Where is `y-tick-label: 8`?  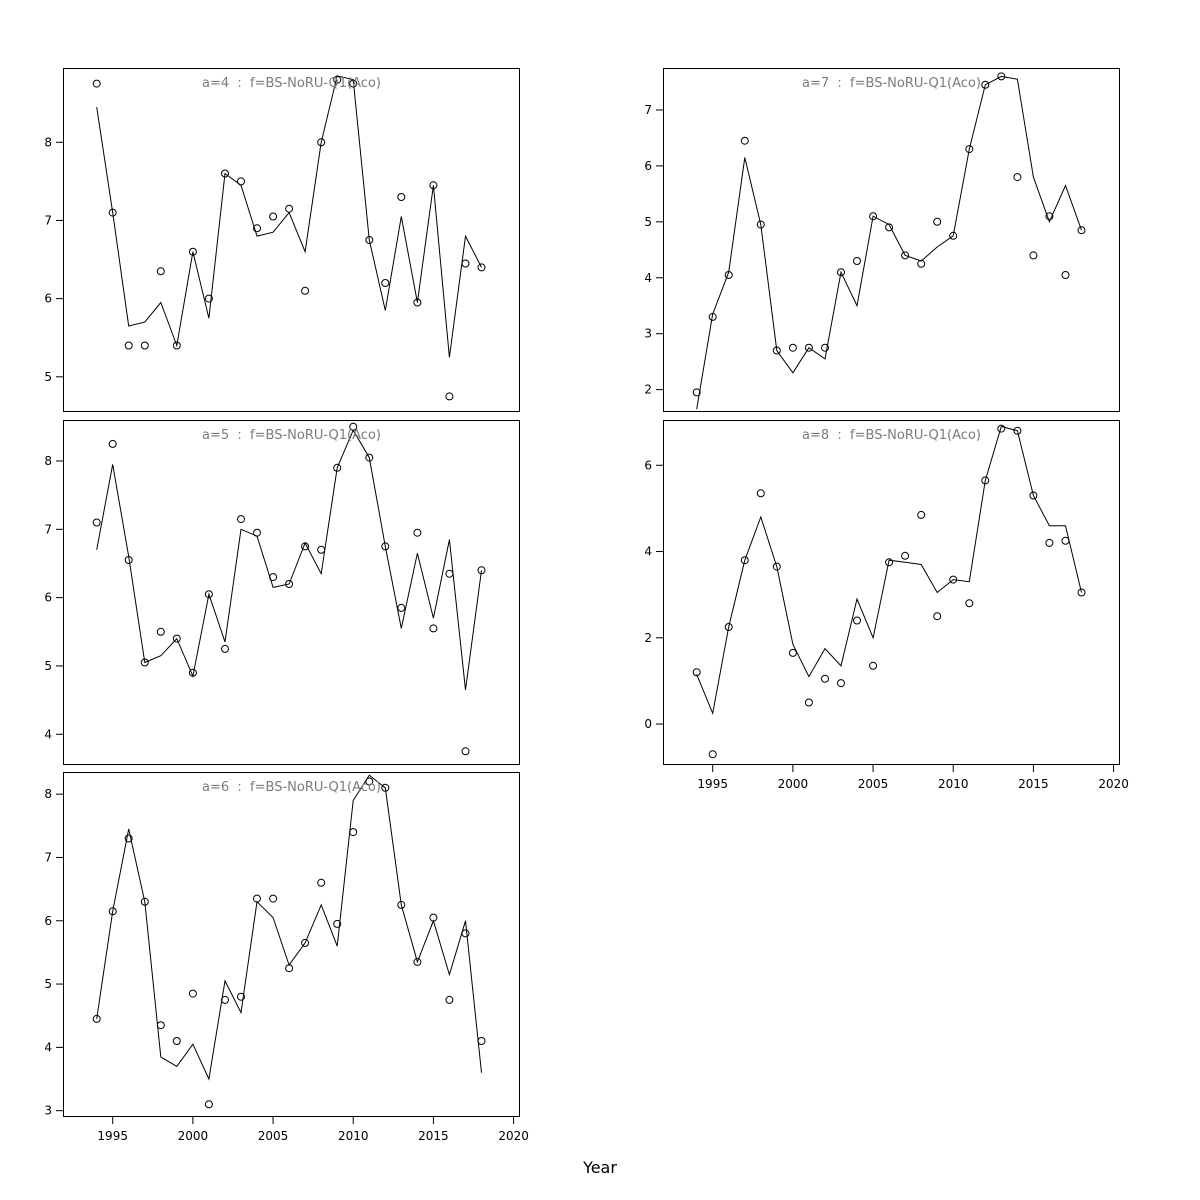
y-tick-label: 8 is located at coordinates (48, 794).